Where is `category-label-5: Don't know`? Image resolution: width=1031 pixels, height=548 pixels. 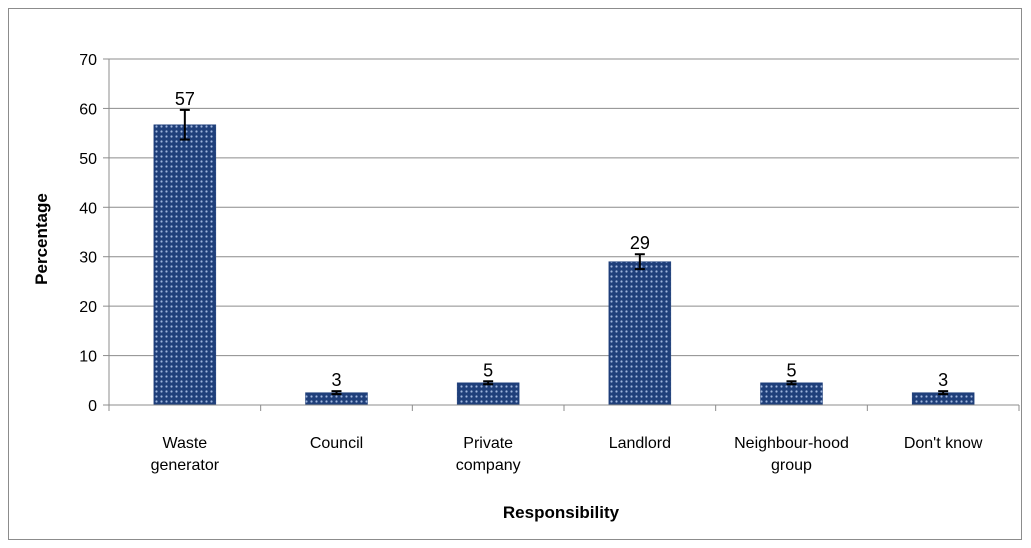 category-label-5: Don't know is located at coordinates (943, 443).